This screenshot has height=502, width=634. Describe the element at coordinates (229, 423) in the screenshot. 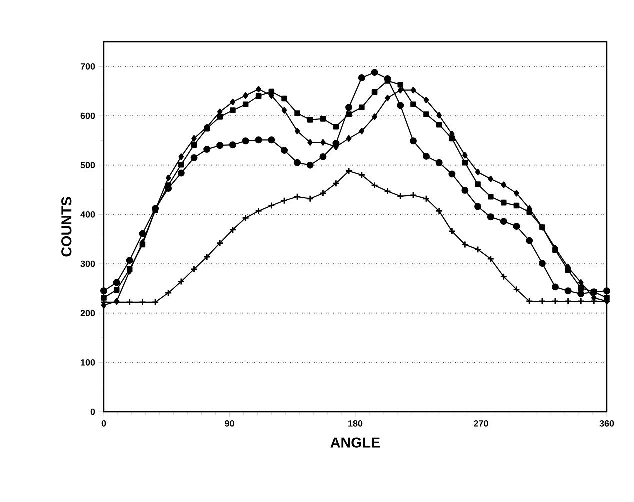

I see `x-tick-label: 90` at that location.